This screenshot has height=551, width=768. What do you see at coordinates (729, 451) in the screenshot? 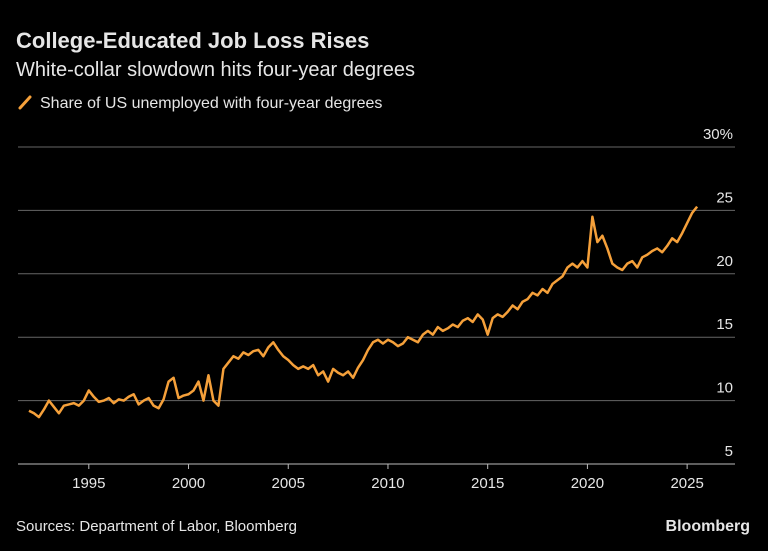
I see `y-tick-label: 5` at bounding box center [729, 451].